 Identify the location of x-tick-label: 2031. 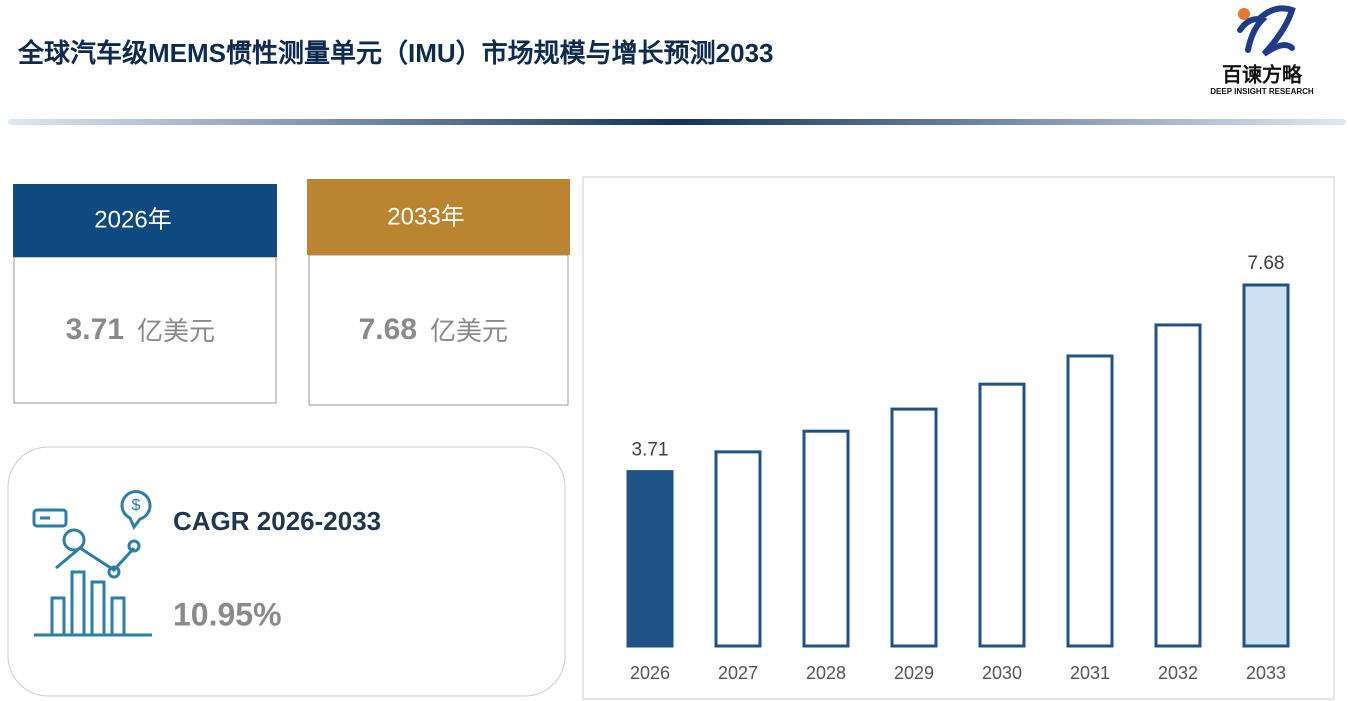
(1090, 673).